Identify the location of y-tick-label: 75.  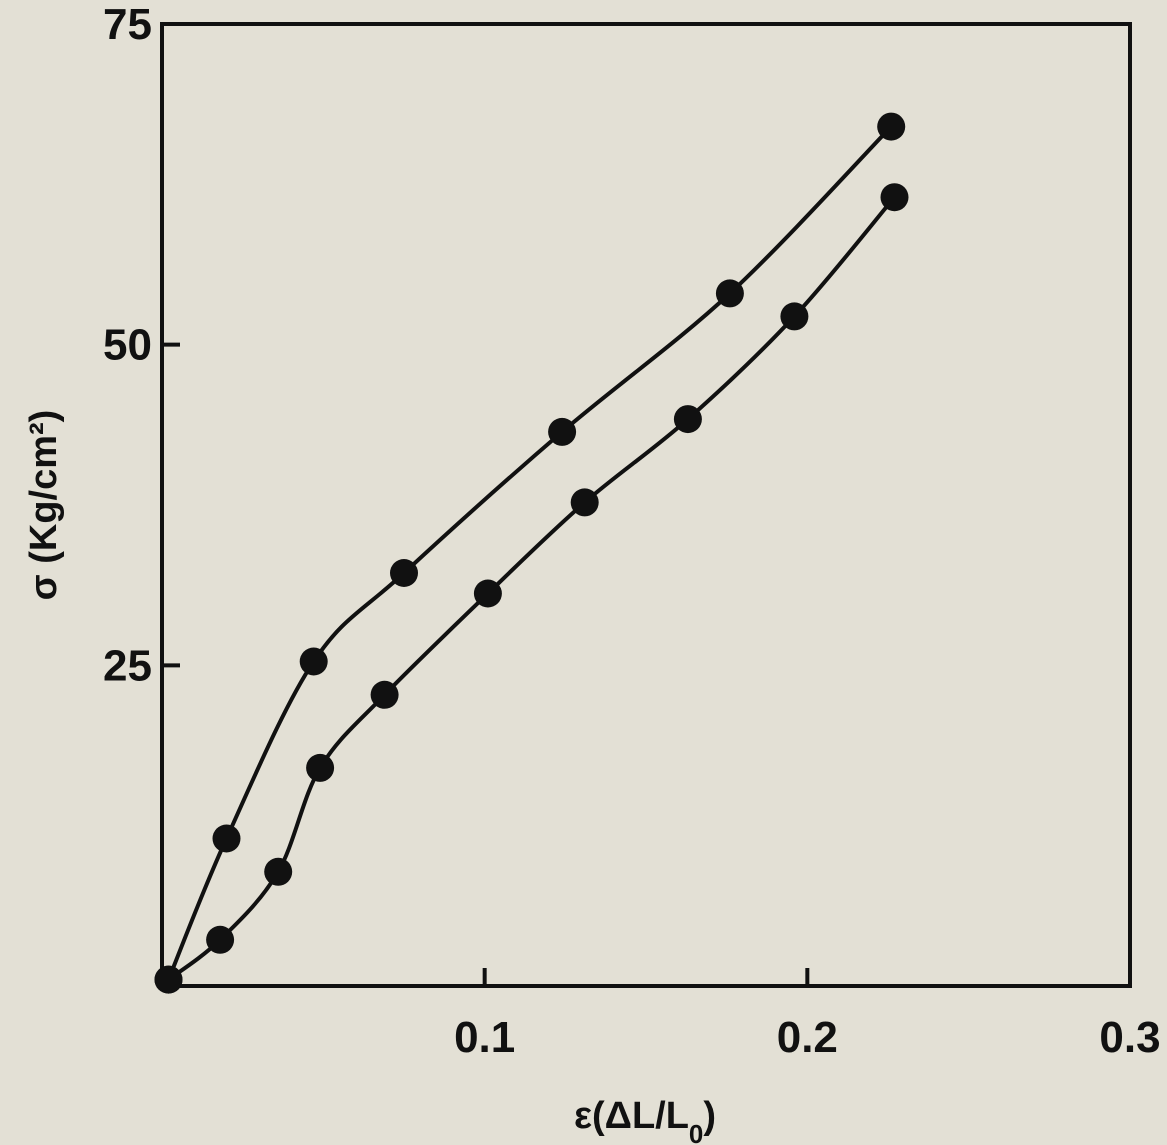
(127, 24).